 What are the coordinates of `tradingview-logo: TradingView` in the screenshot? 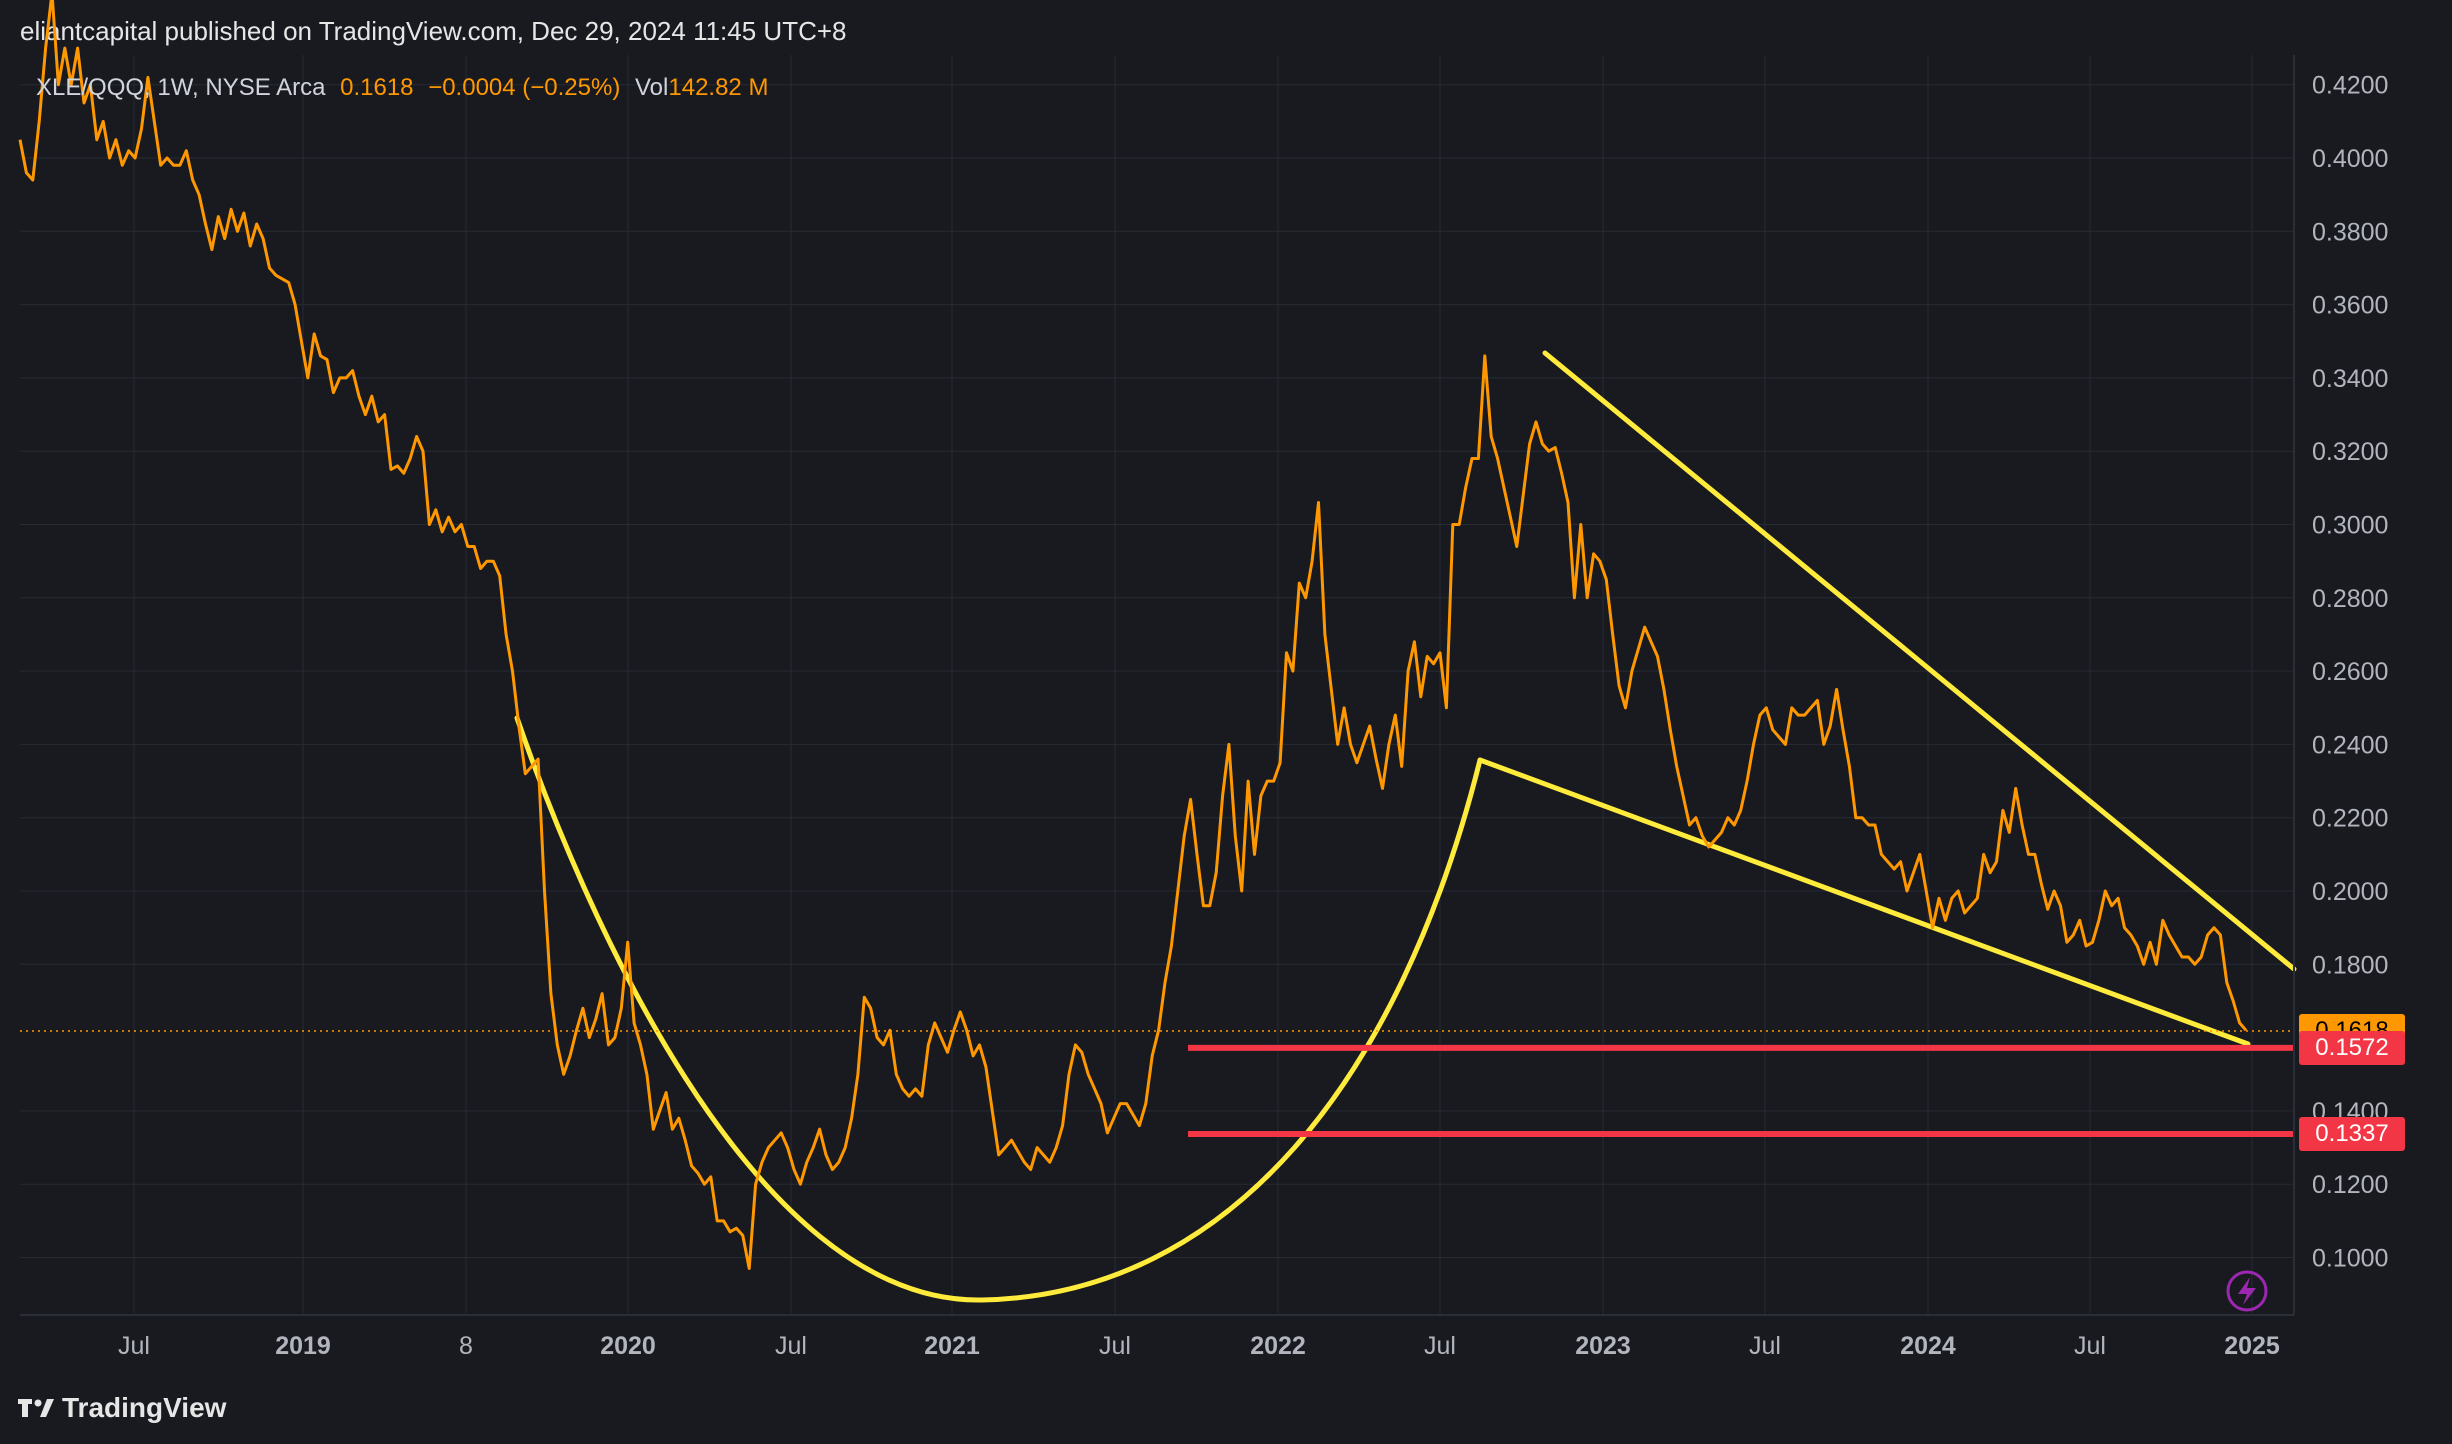 It's located at (122, 1408).